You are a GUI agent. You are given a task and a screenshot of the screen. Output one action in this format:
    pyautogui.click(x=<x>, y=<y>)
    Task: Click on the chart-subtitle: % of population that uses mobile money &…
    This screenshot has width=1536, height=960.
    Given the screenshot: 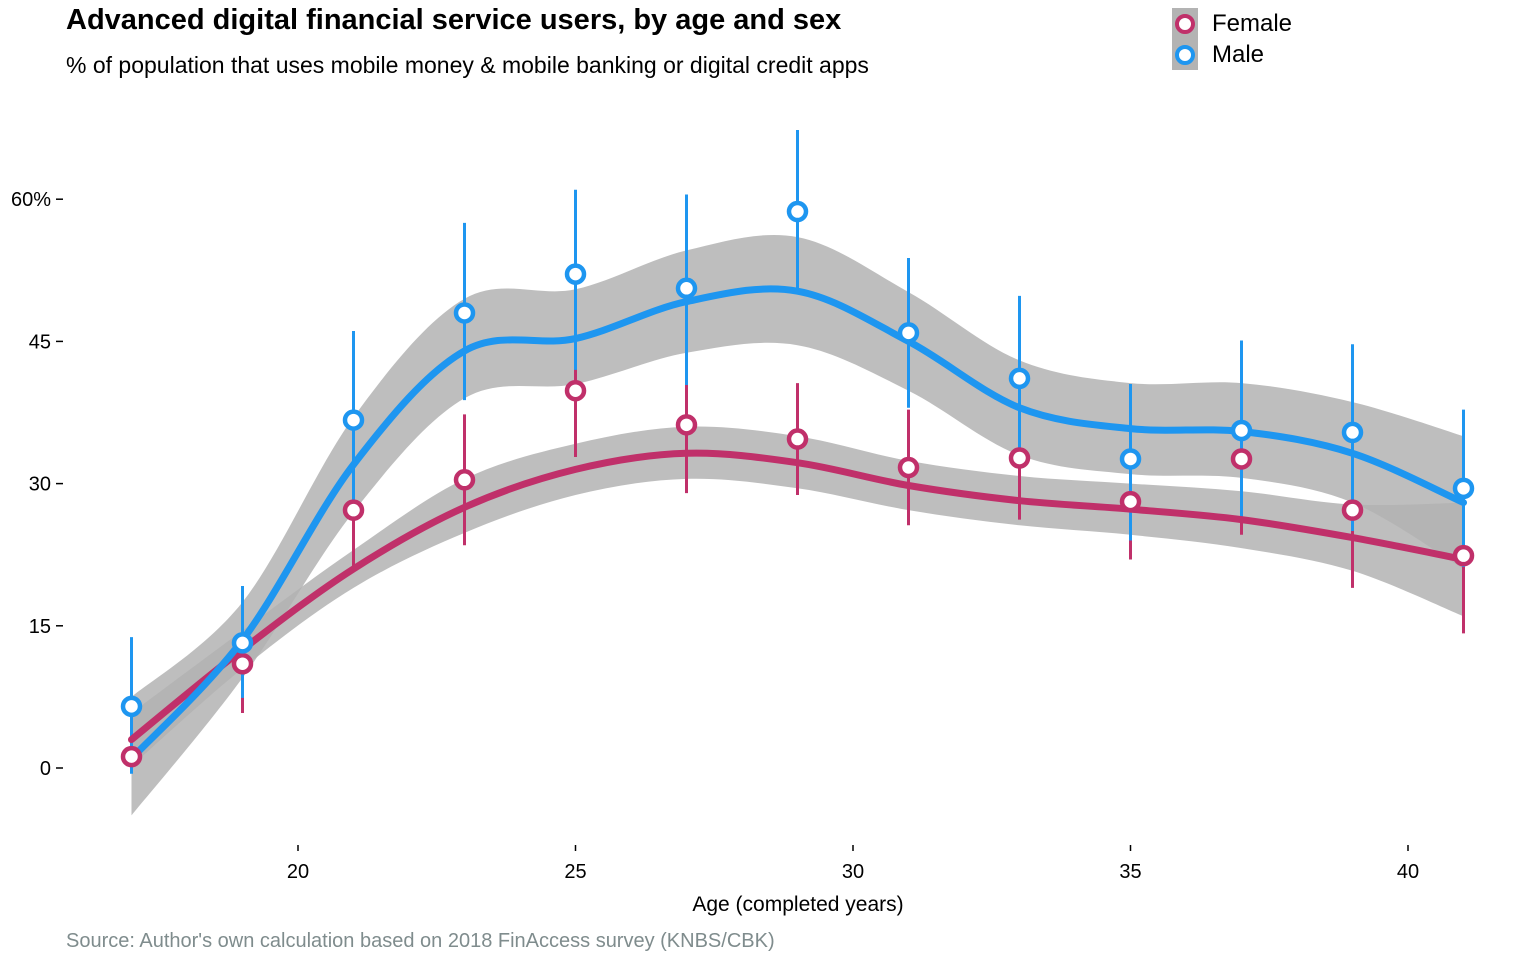 What is the action you would take?
    pyautogui.click(x=467, y=65)
    